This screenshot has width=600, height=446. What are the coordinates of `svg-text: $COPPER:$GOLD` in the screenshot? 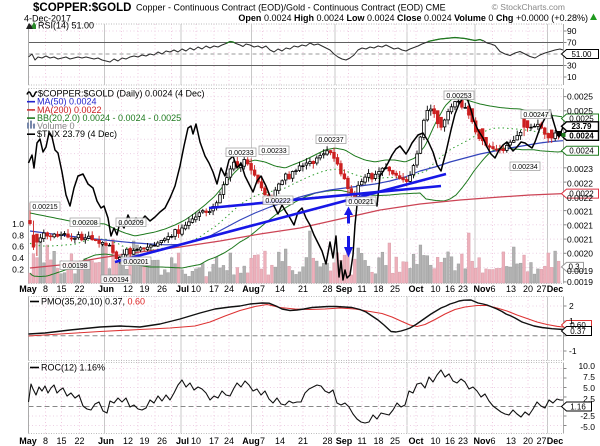 It's located at (82, 8).